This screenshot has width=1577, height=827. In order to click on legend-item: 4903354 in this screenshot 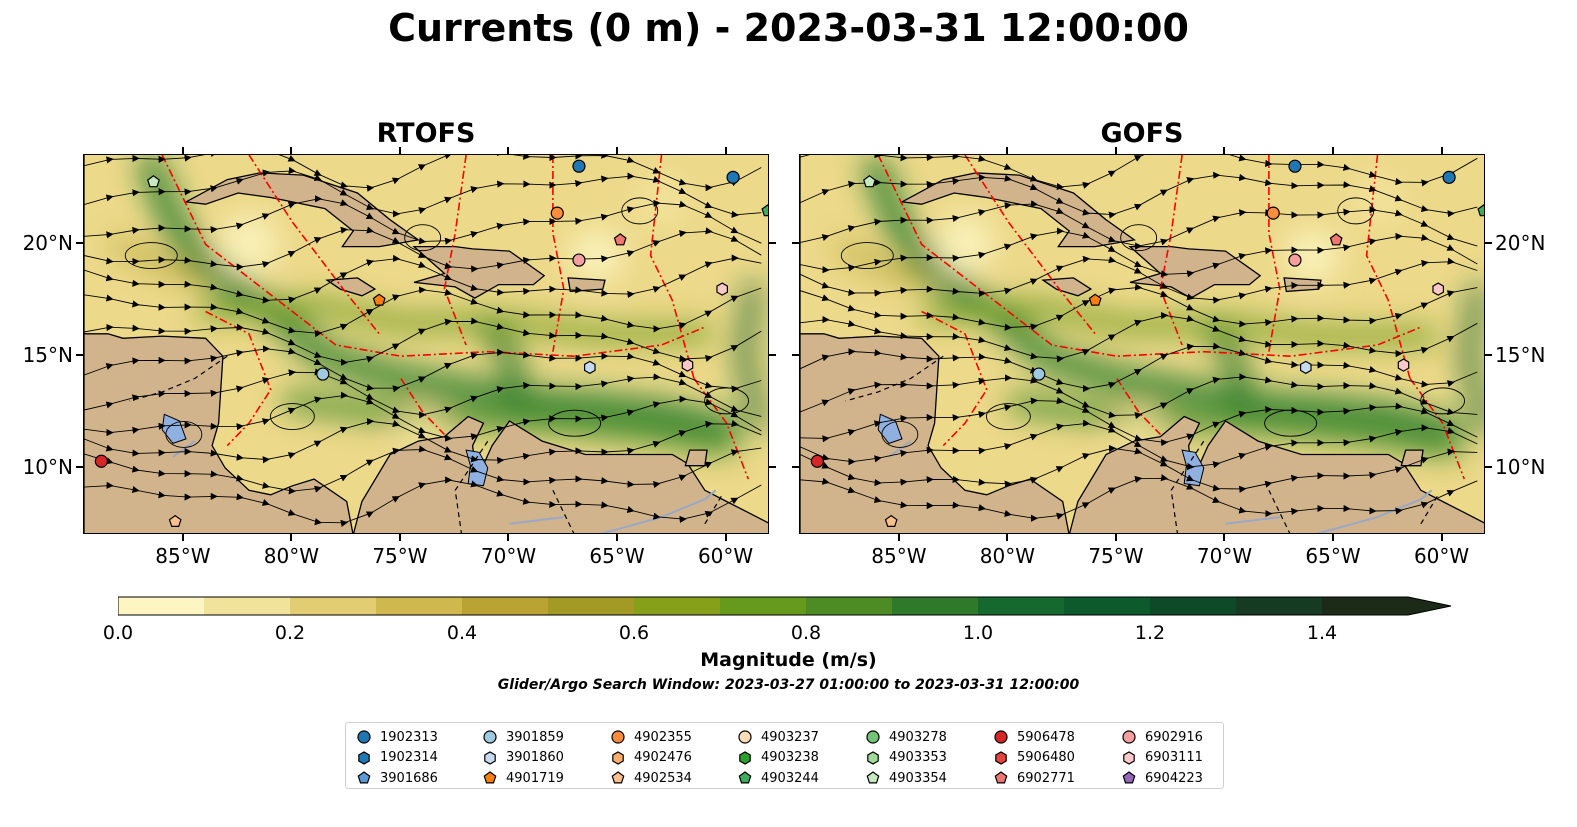, I will do `click(906, 778)`.